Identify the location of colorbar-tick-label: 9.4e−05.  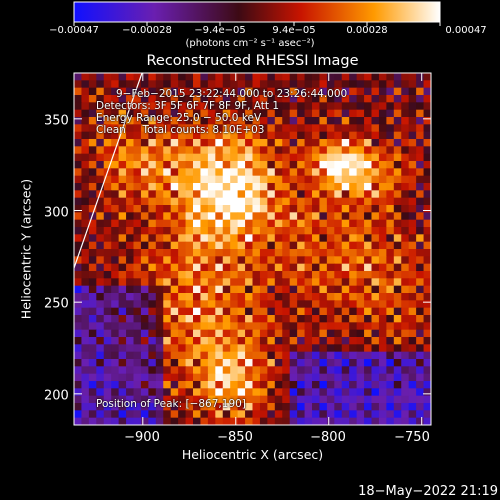
(294, 30).